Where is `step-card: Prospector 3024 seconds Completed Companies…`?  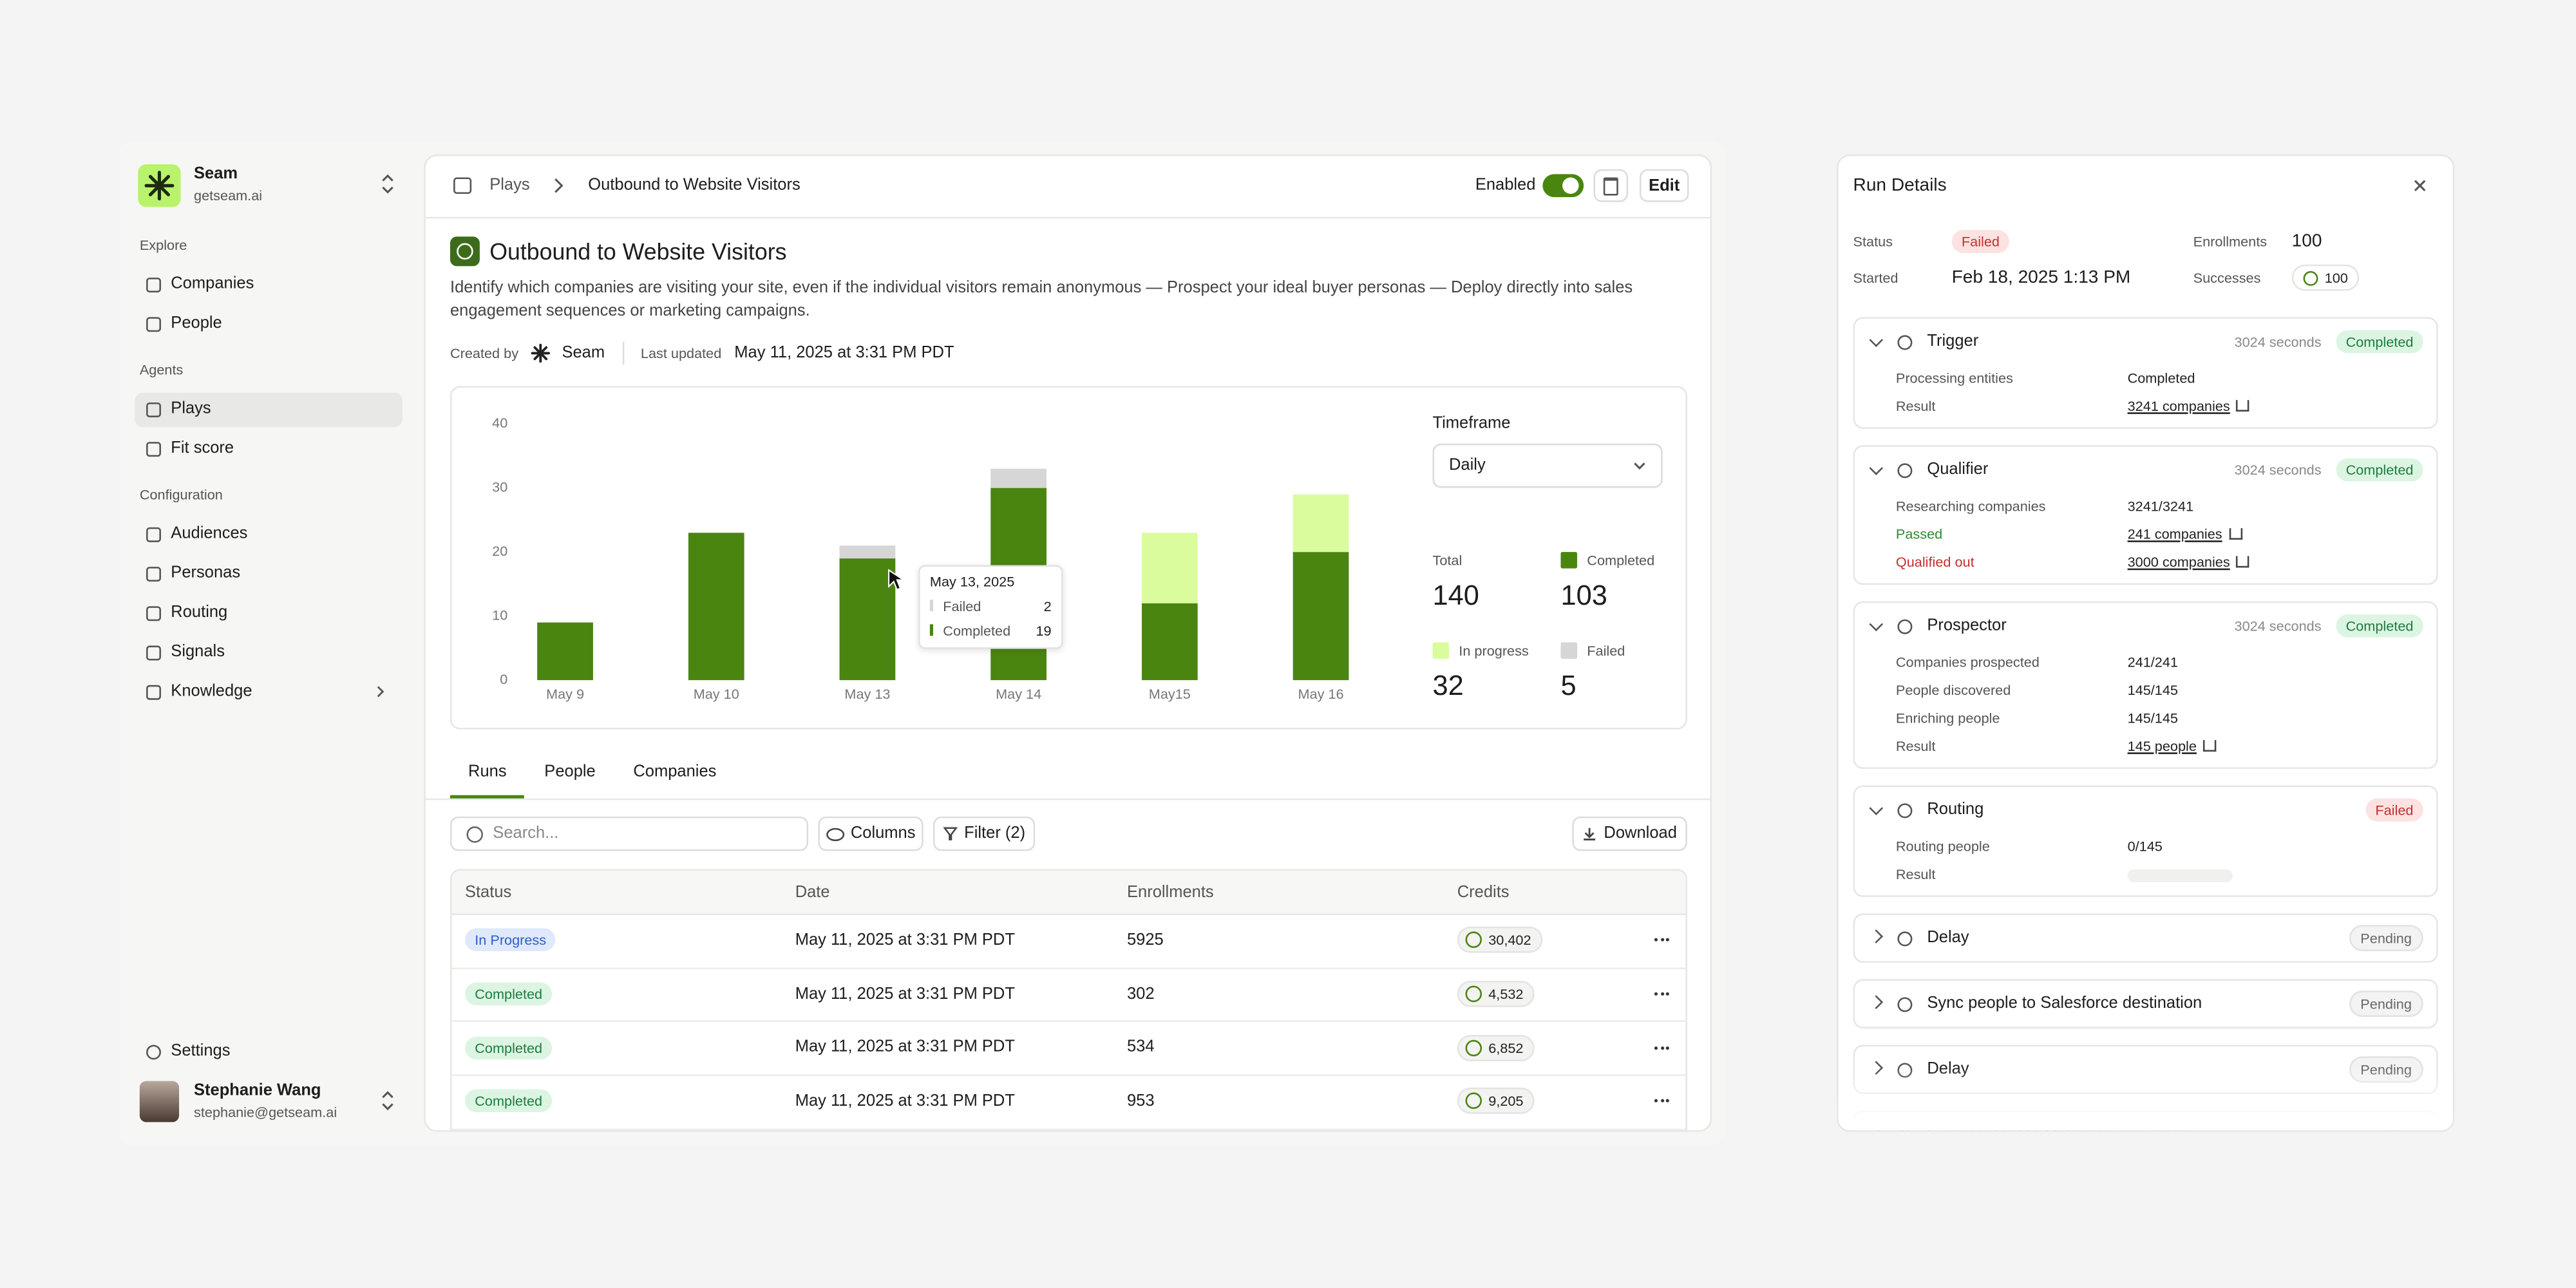
step-card: Prospector 3024 seconds Completed Companies… is located at coordinates (2145, 685).